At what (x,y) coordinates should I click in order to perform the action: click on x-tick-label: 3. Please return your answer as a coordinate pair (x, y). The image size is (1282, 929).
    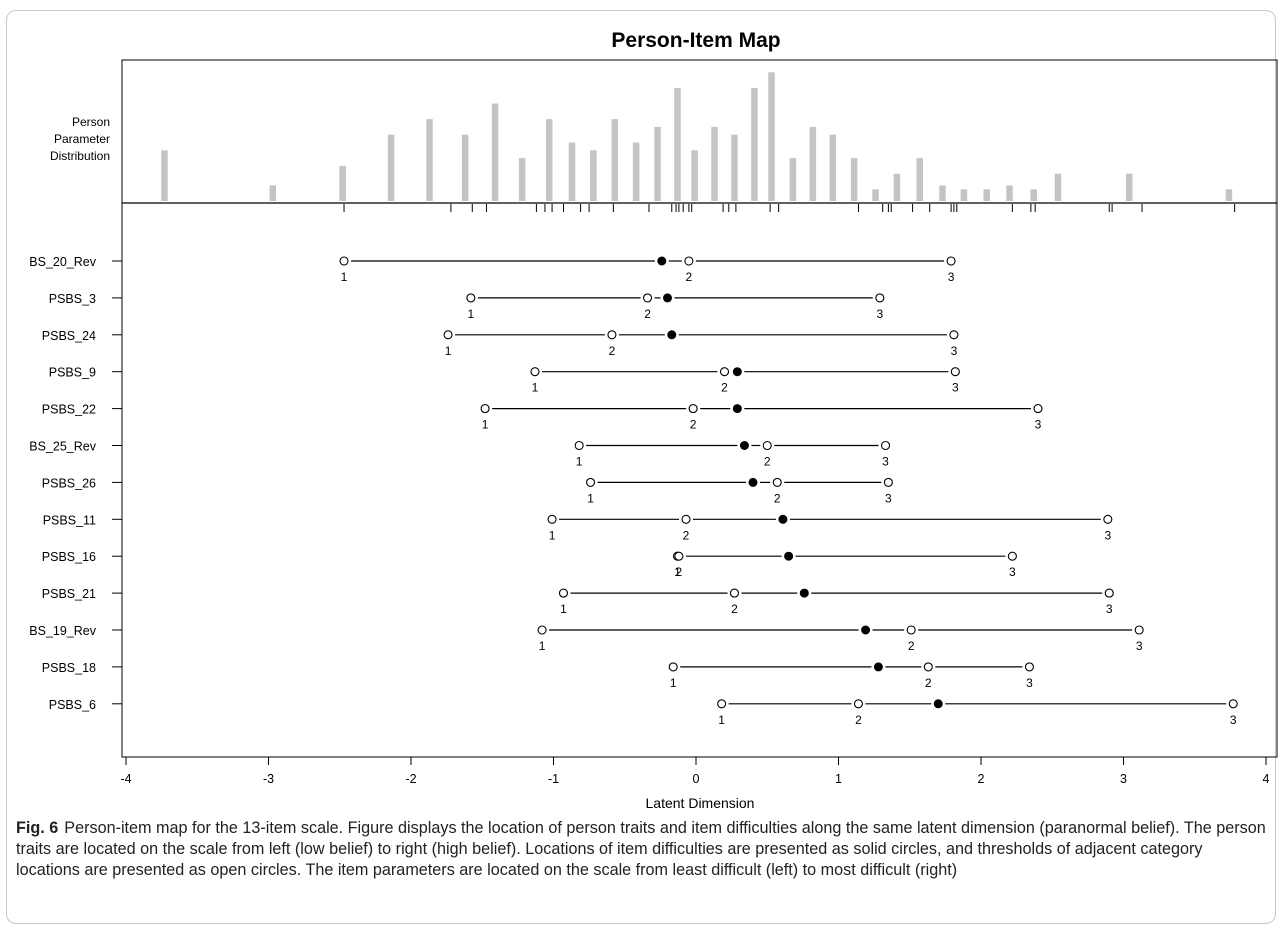
    Looking at the image, I should click on (1123, 779).